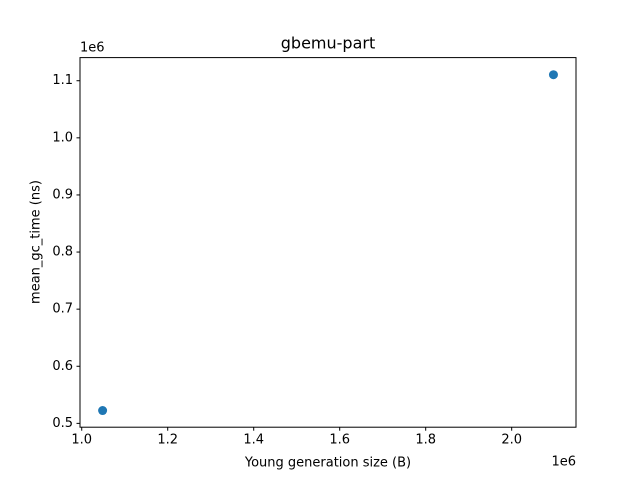 The width and height of the screenshot is (640, 480). I want to click on x-tick-label: 1.4, so click(253, 440).